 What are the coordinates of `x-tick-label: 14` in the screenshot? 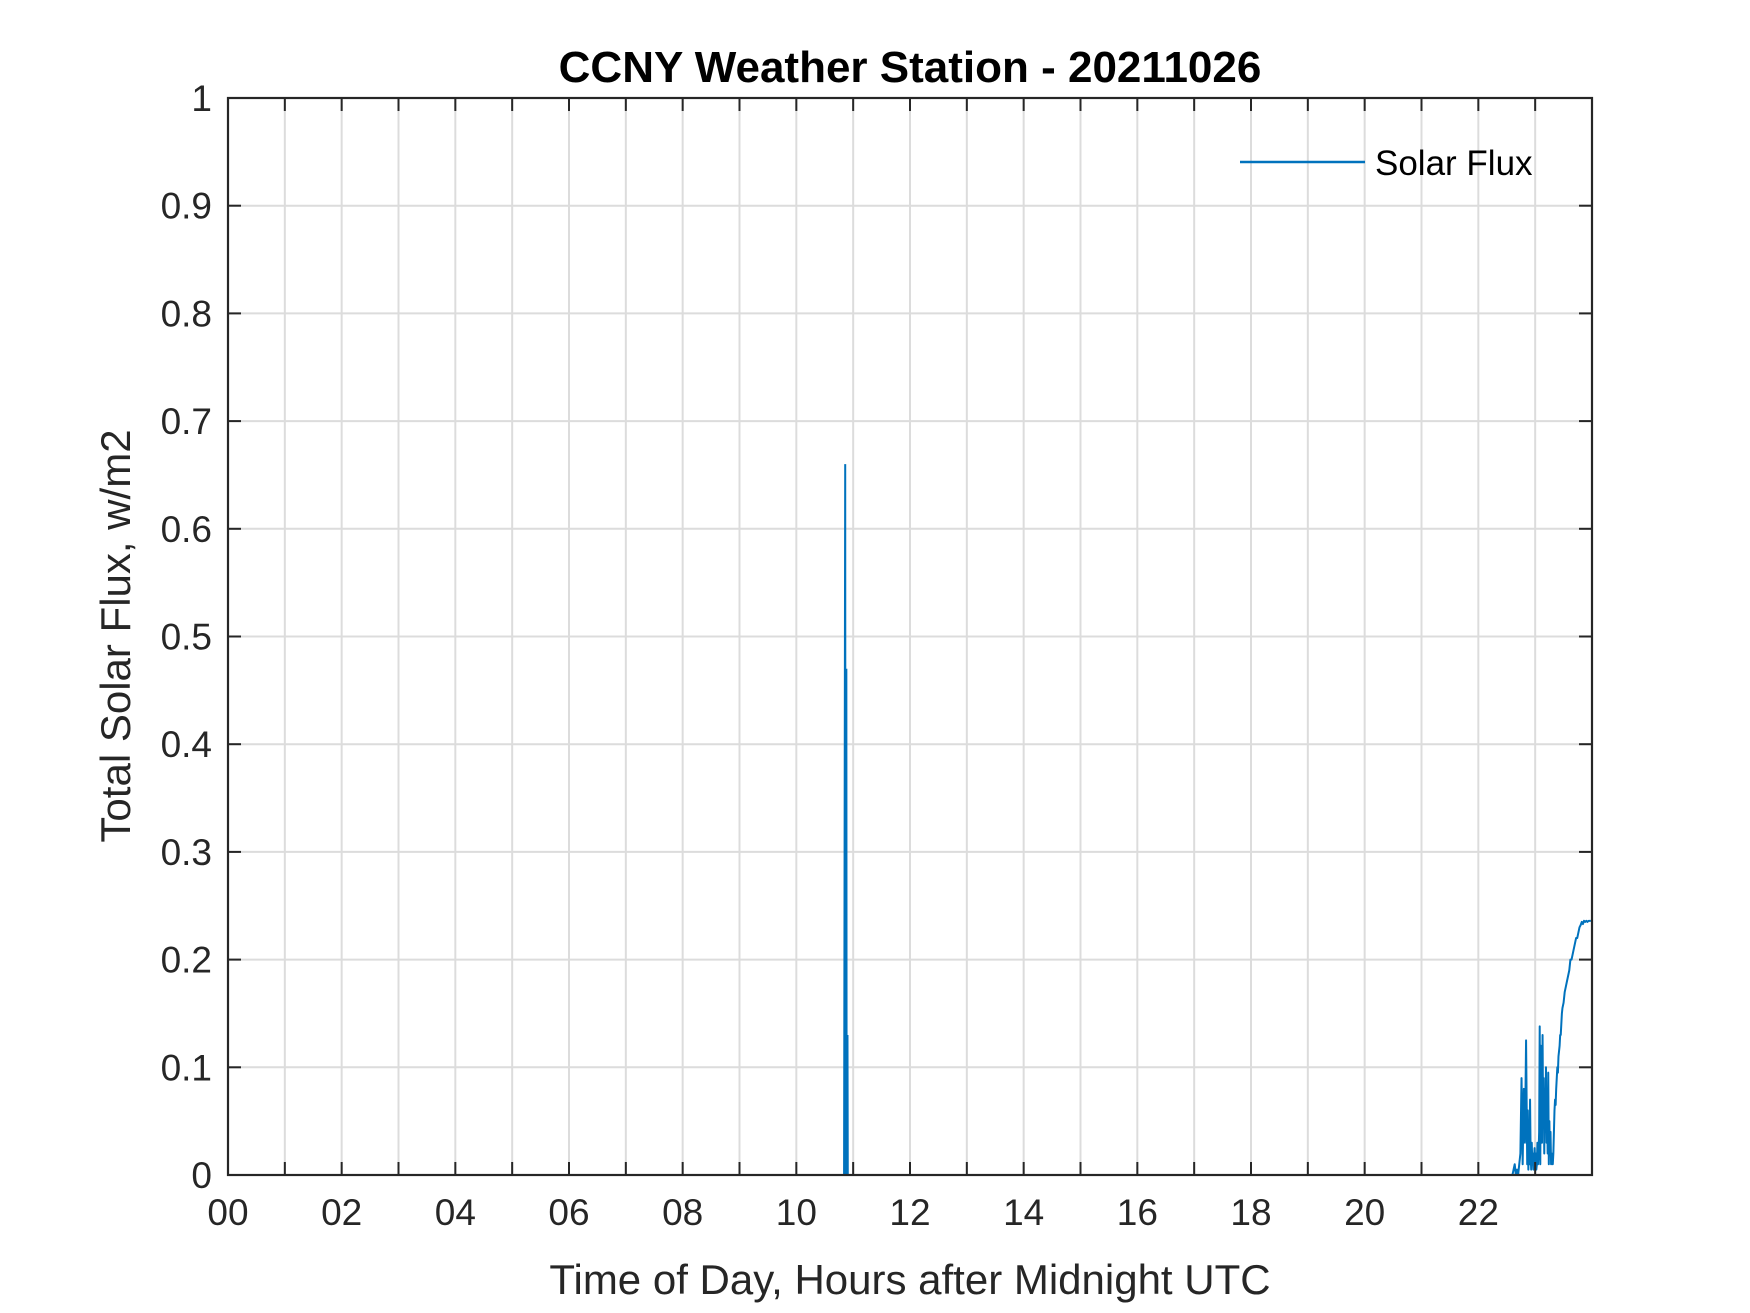 It's located at (1023, 1212).